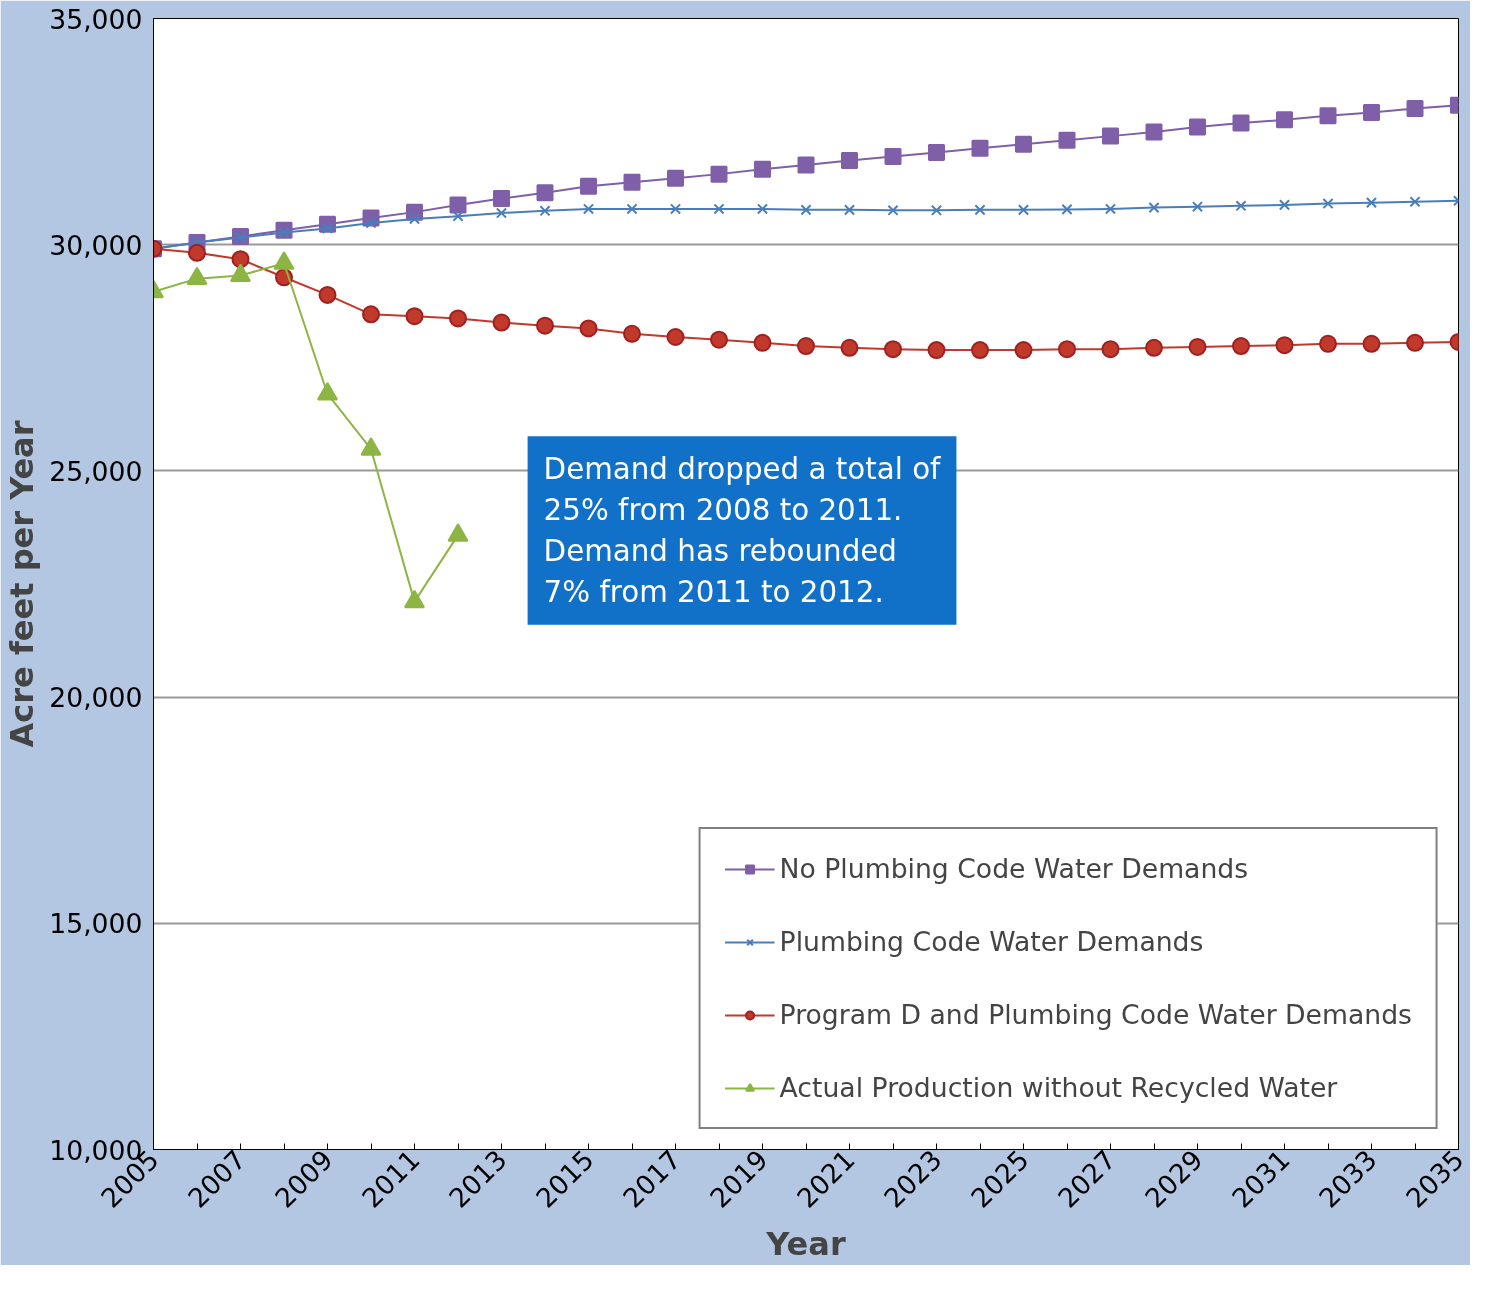 The height and width of the screenshot is (1289, 1493). What do you see at coordinates (96, 245) in the screenshot?
I see `y-tick-label: 30,000` at bounding box center [96, 245].